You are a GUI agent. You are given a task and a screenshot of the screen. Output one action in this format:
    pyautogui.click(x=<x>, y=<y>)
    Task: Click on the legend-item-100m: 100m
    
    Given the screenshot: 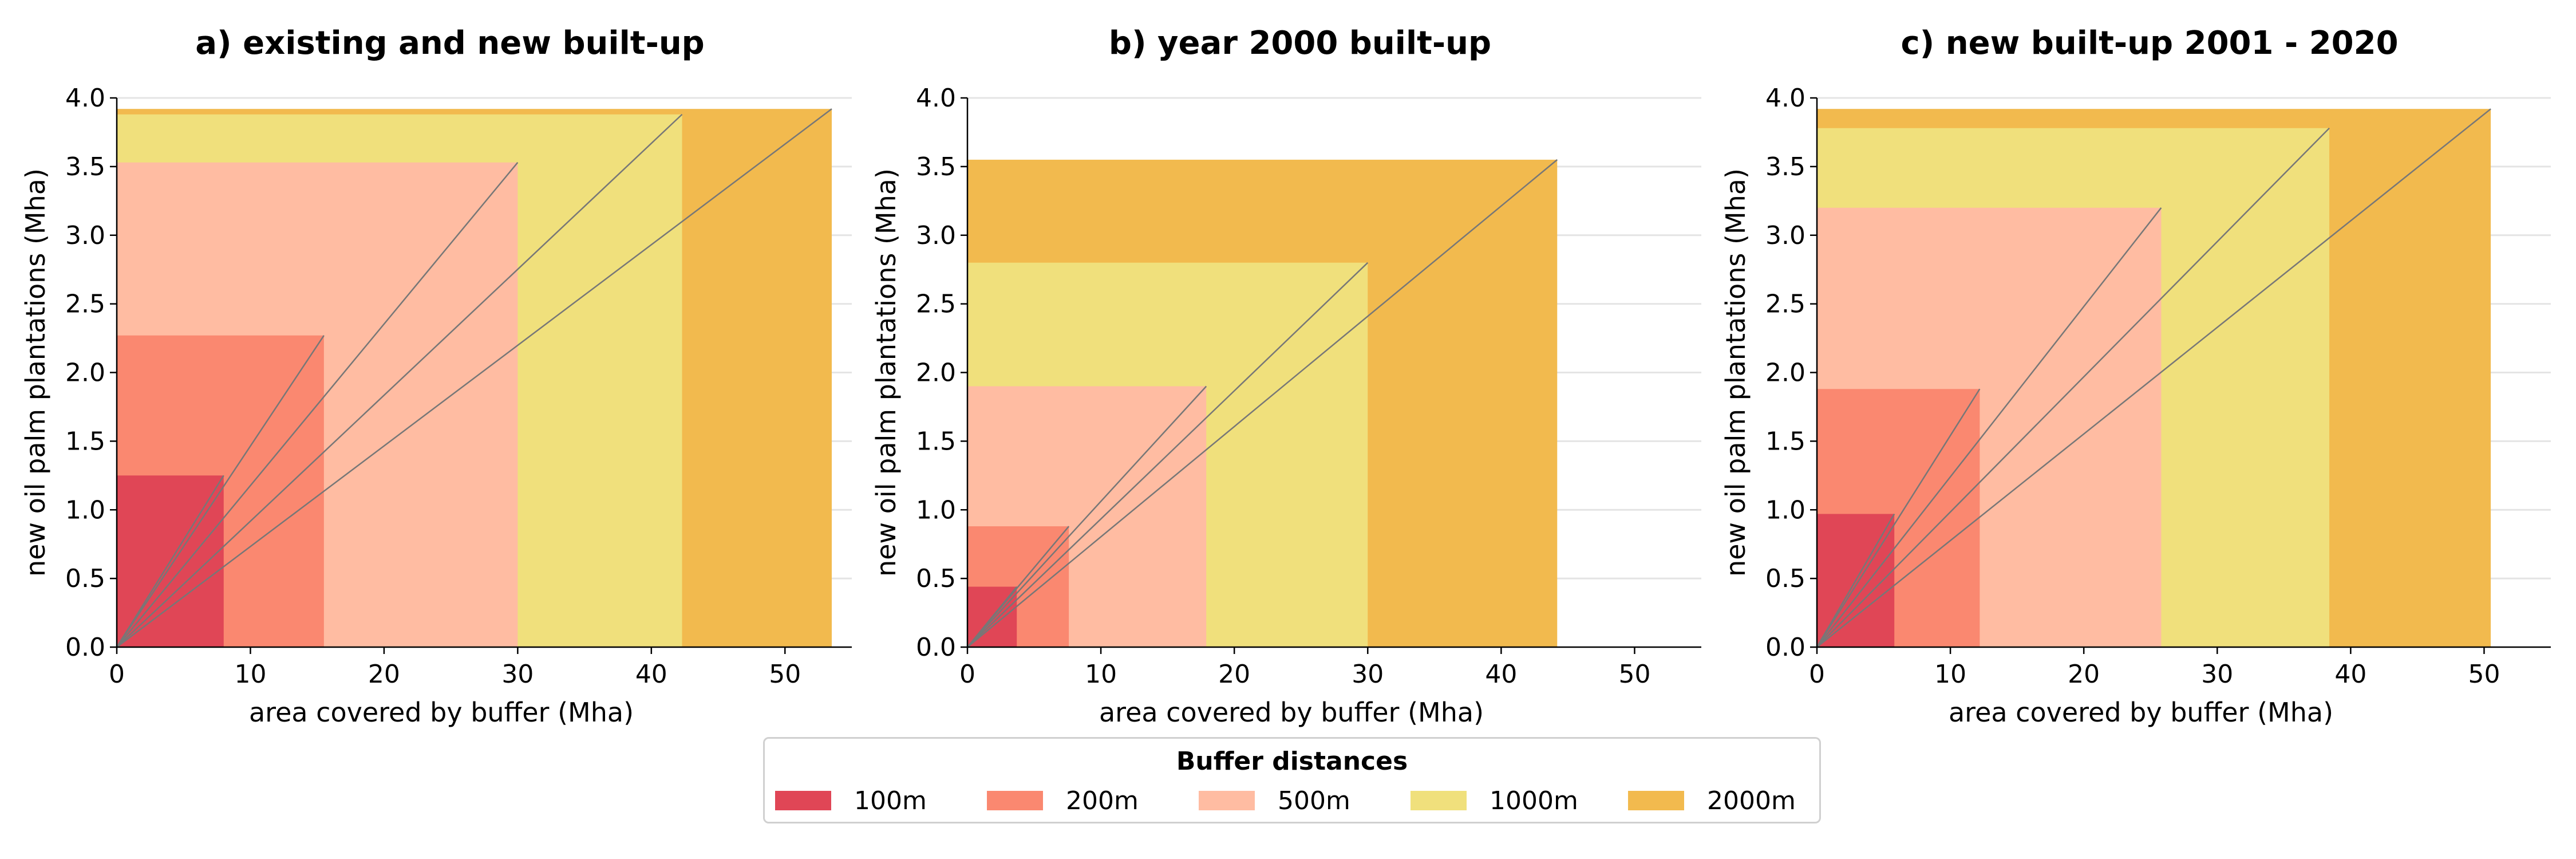 What is the action you would take?
    pyautogui.click(x=851, y=800)
    